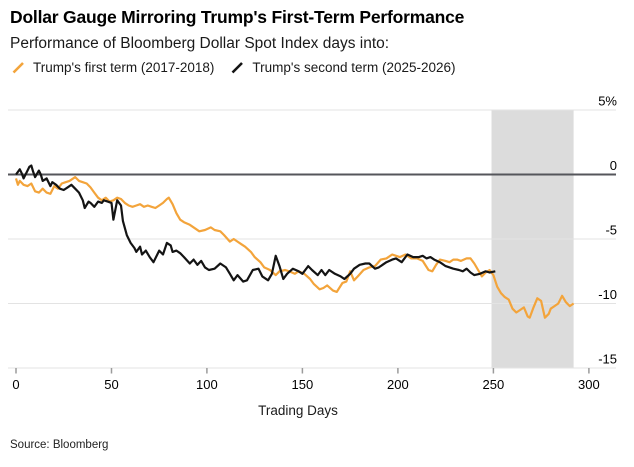 This screenshot has height=467, width=634. Describe the element at coordinates (607, 101) in the screenshot. I see `y-tick-label: 5%` at that location.